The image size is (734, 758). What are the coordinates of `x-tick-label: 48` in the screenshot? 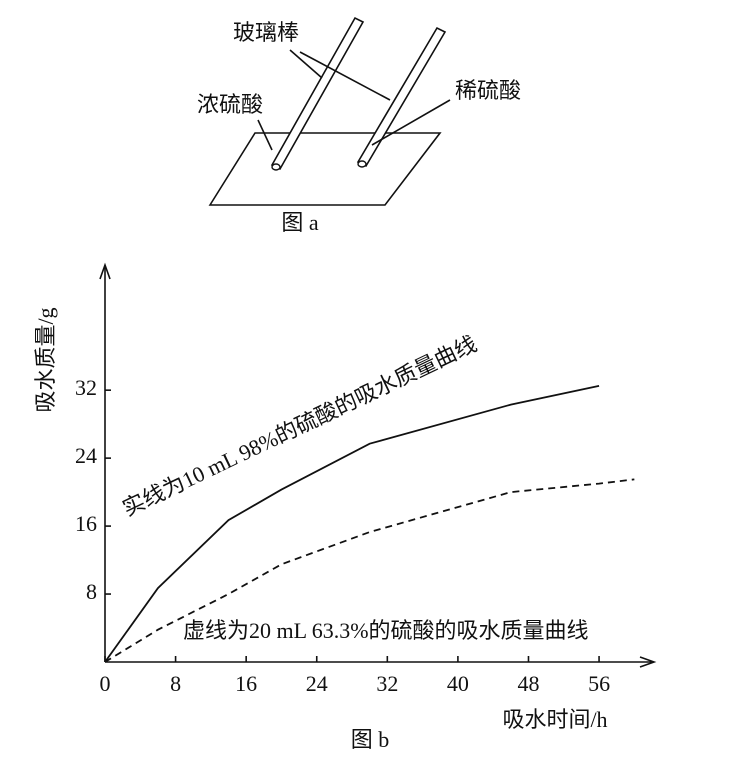 It's located at (528, 683).